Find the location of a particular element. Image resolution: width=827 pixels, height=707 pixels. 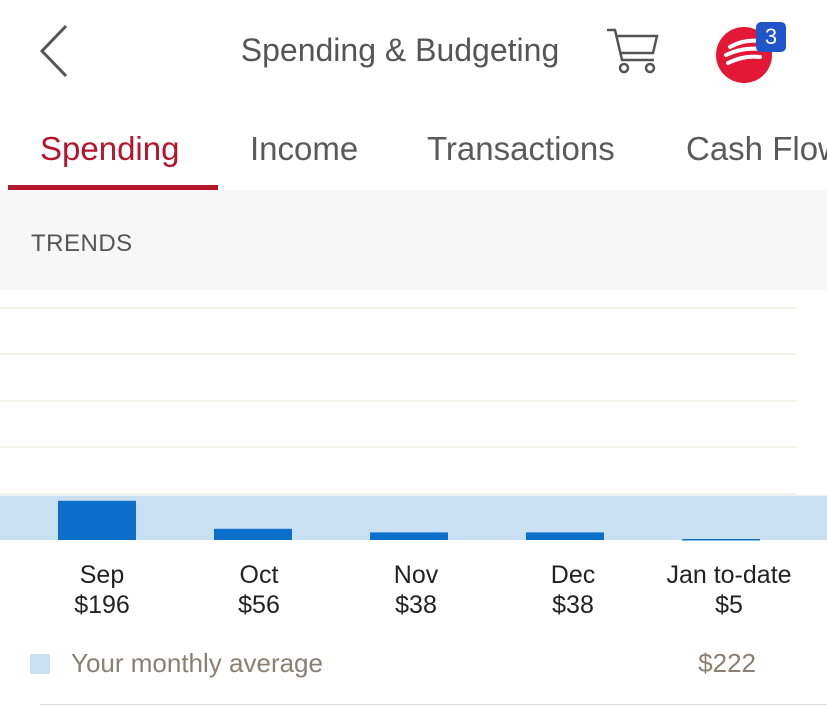

bar-jan-to-date is located at coordinates (721, 540).